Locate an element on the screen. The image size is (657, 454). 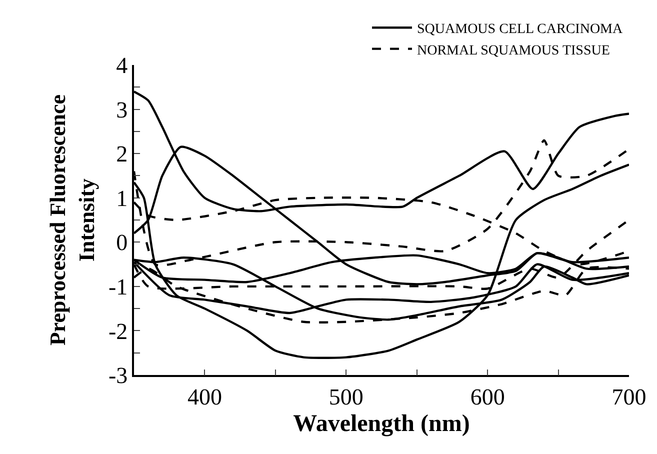
y-tick-label: 2 is located at coordinates (122, 154).